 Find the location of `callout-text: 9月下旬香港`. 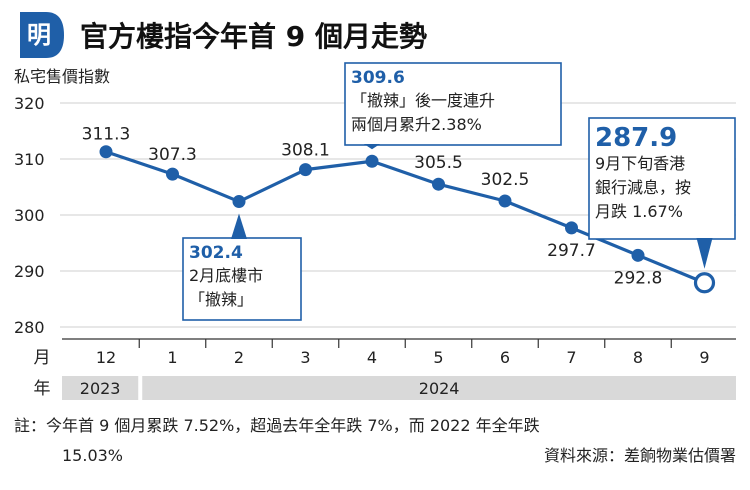

callout-text: 9月下旬香港 is located at coordinates (640, 163).